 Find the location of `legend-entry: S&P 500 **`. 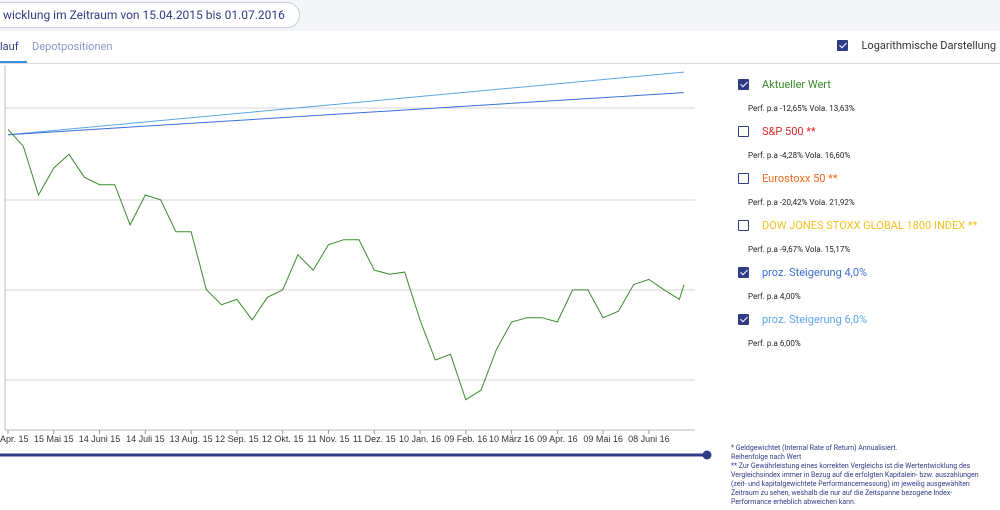

legend-entry: S&P 500 ** is located at coordinates (777, 131).